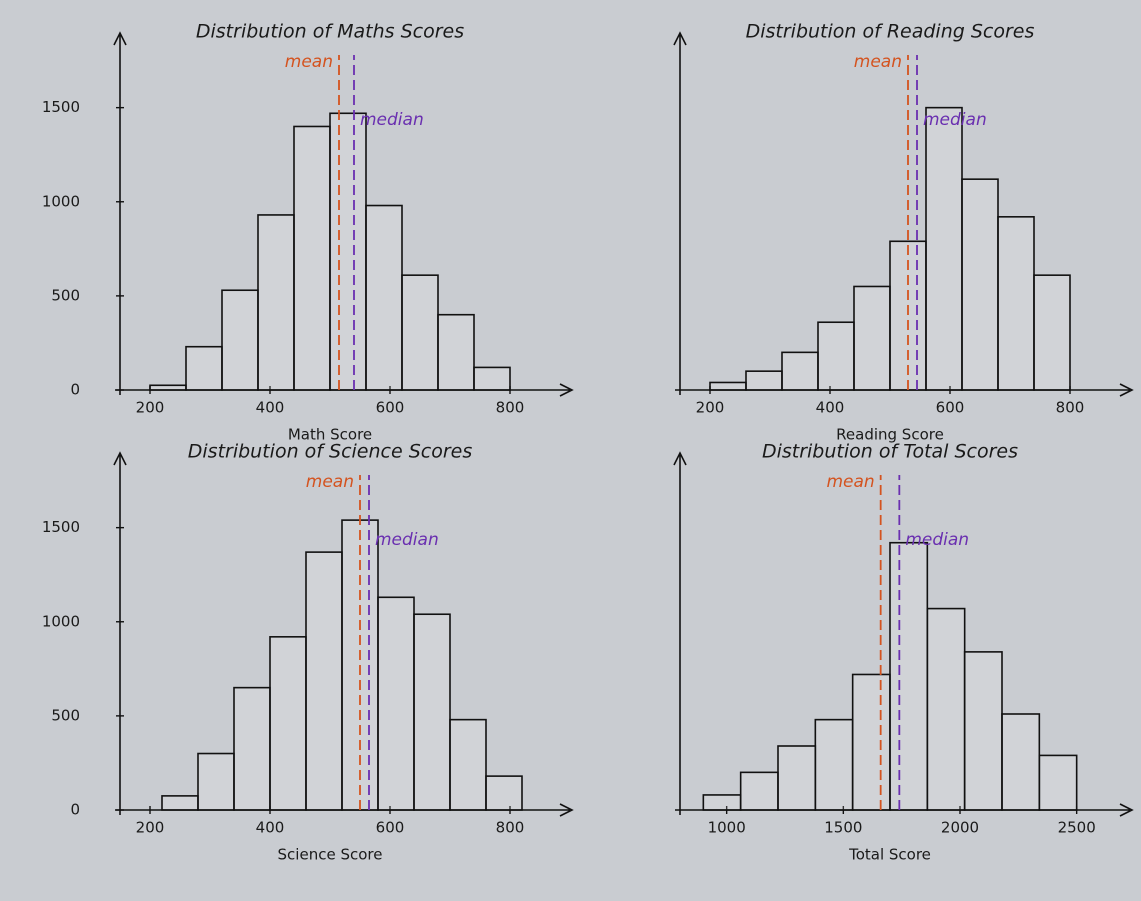  I want to click on x-tick-label: 2500, so click(1077, 828).